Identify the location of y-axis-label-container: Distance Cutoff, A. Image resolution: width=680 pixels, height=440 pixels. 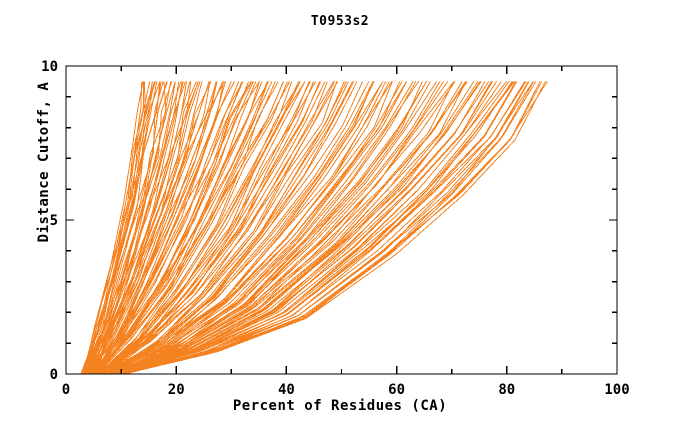
(44, 162).